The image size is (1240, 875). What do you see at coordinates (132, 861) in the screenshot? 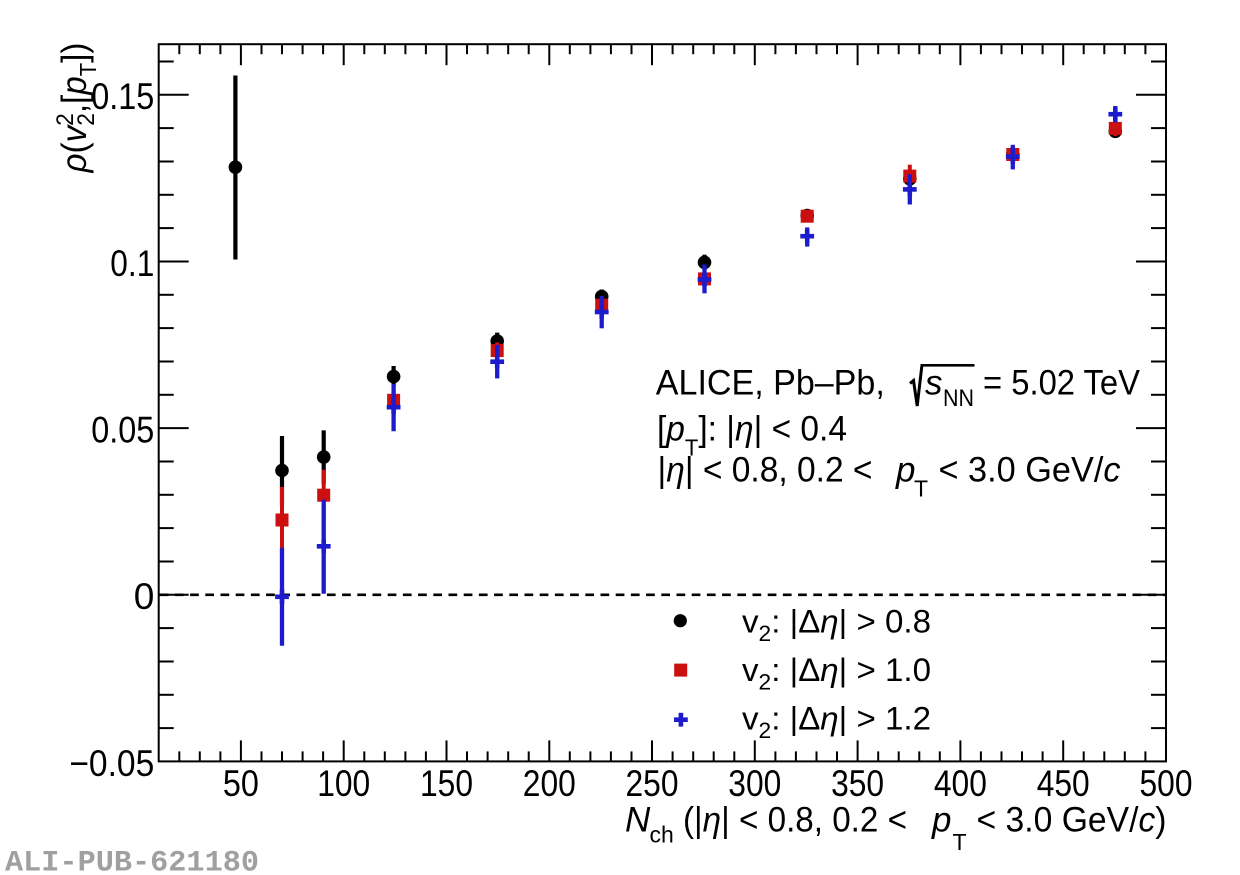
I see `svg-text: ALI-PUB-621180` at bounding box center [132, 861].